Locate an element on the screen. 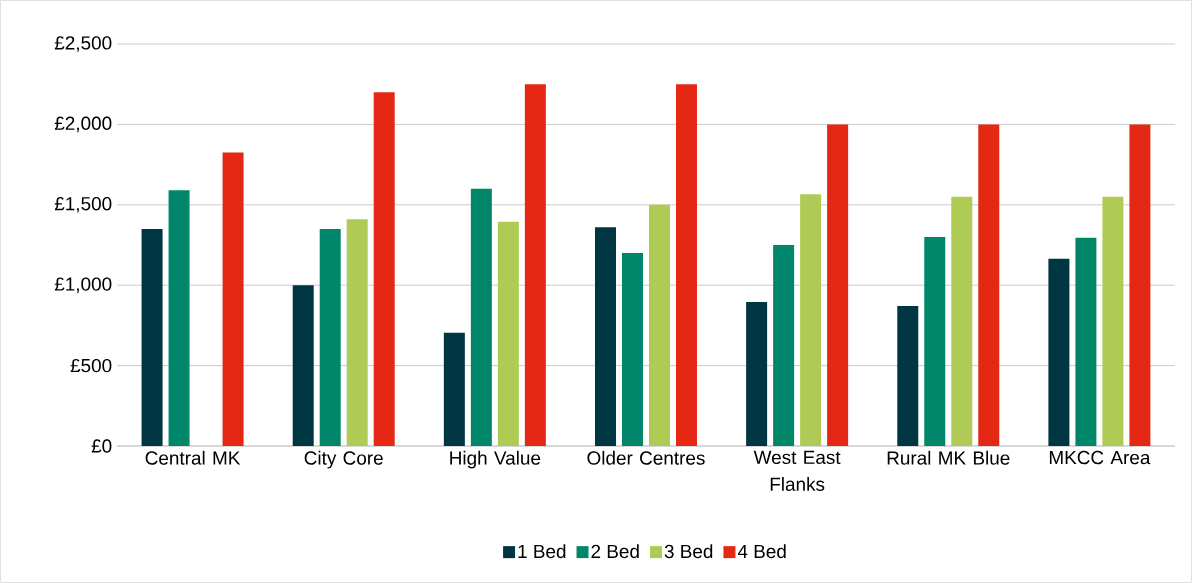 The height and width of the screenshot is (583, 1192). y-tick-label: £0 is located at coordinates (101, 446).